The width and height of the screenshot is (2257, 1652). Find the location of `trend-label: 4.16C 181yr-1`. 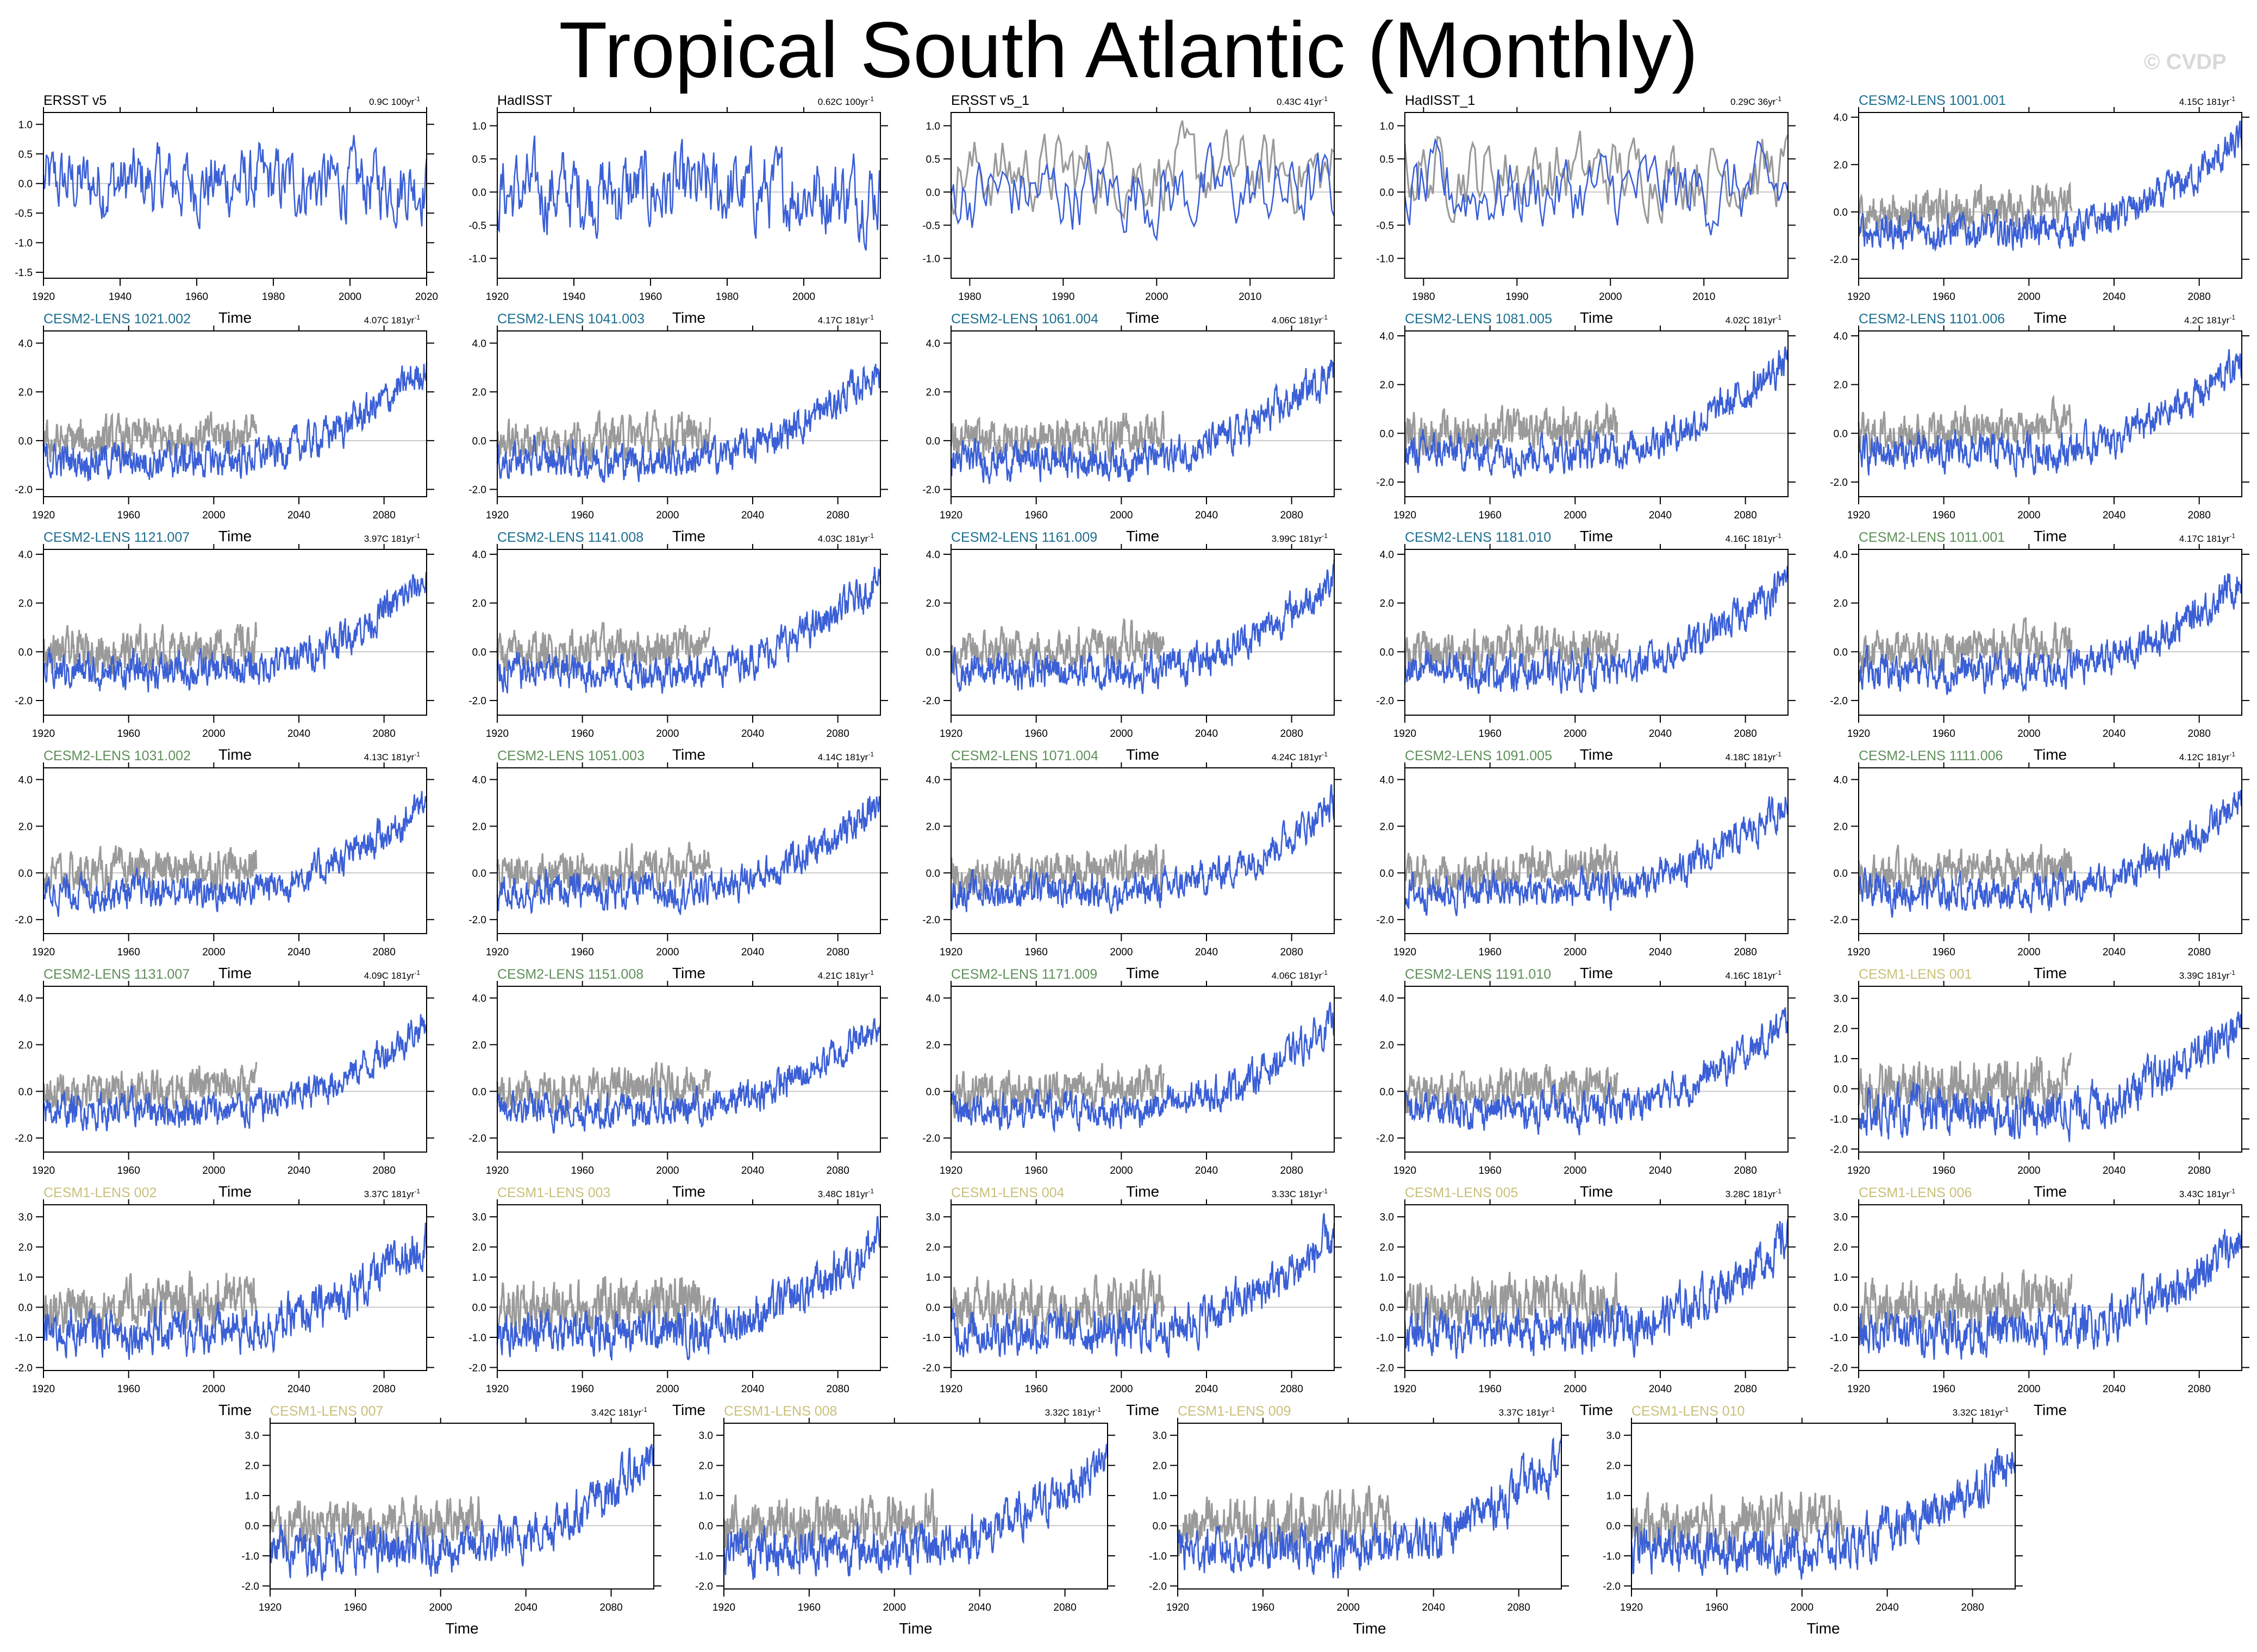

trend-label: 4.16C 181yr-1 is located at coordinates (1754, 538).